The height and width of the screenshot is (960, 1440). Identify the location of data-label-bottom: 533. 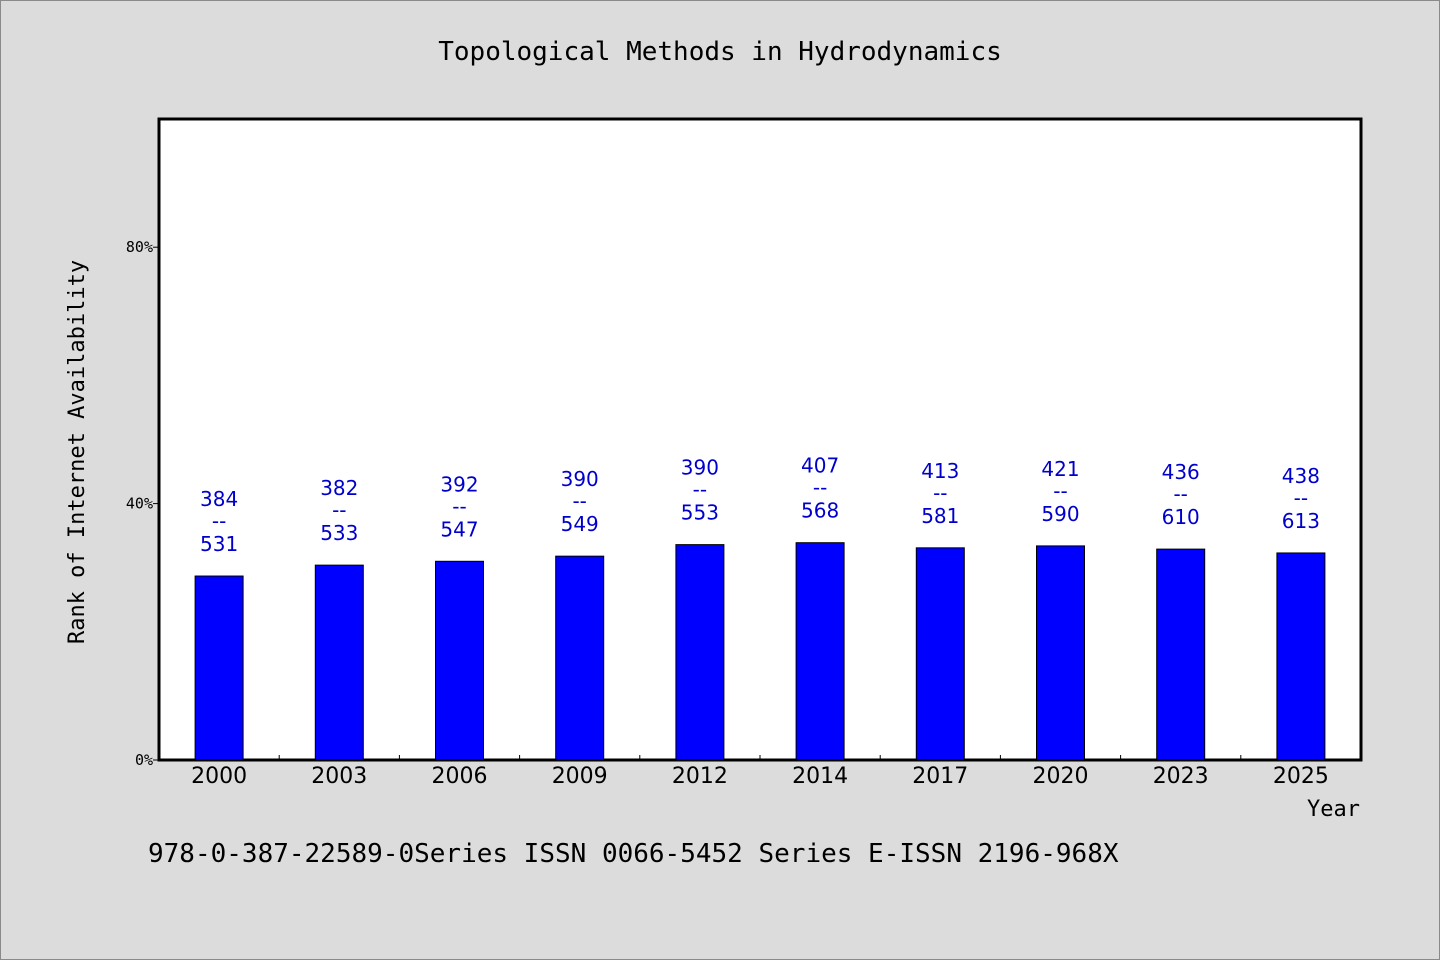
(339, 533).